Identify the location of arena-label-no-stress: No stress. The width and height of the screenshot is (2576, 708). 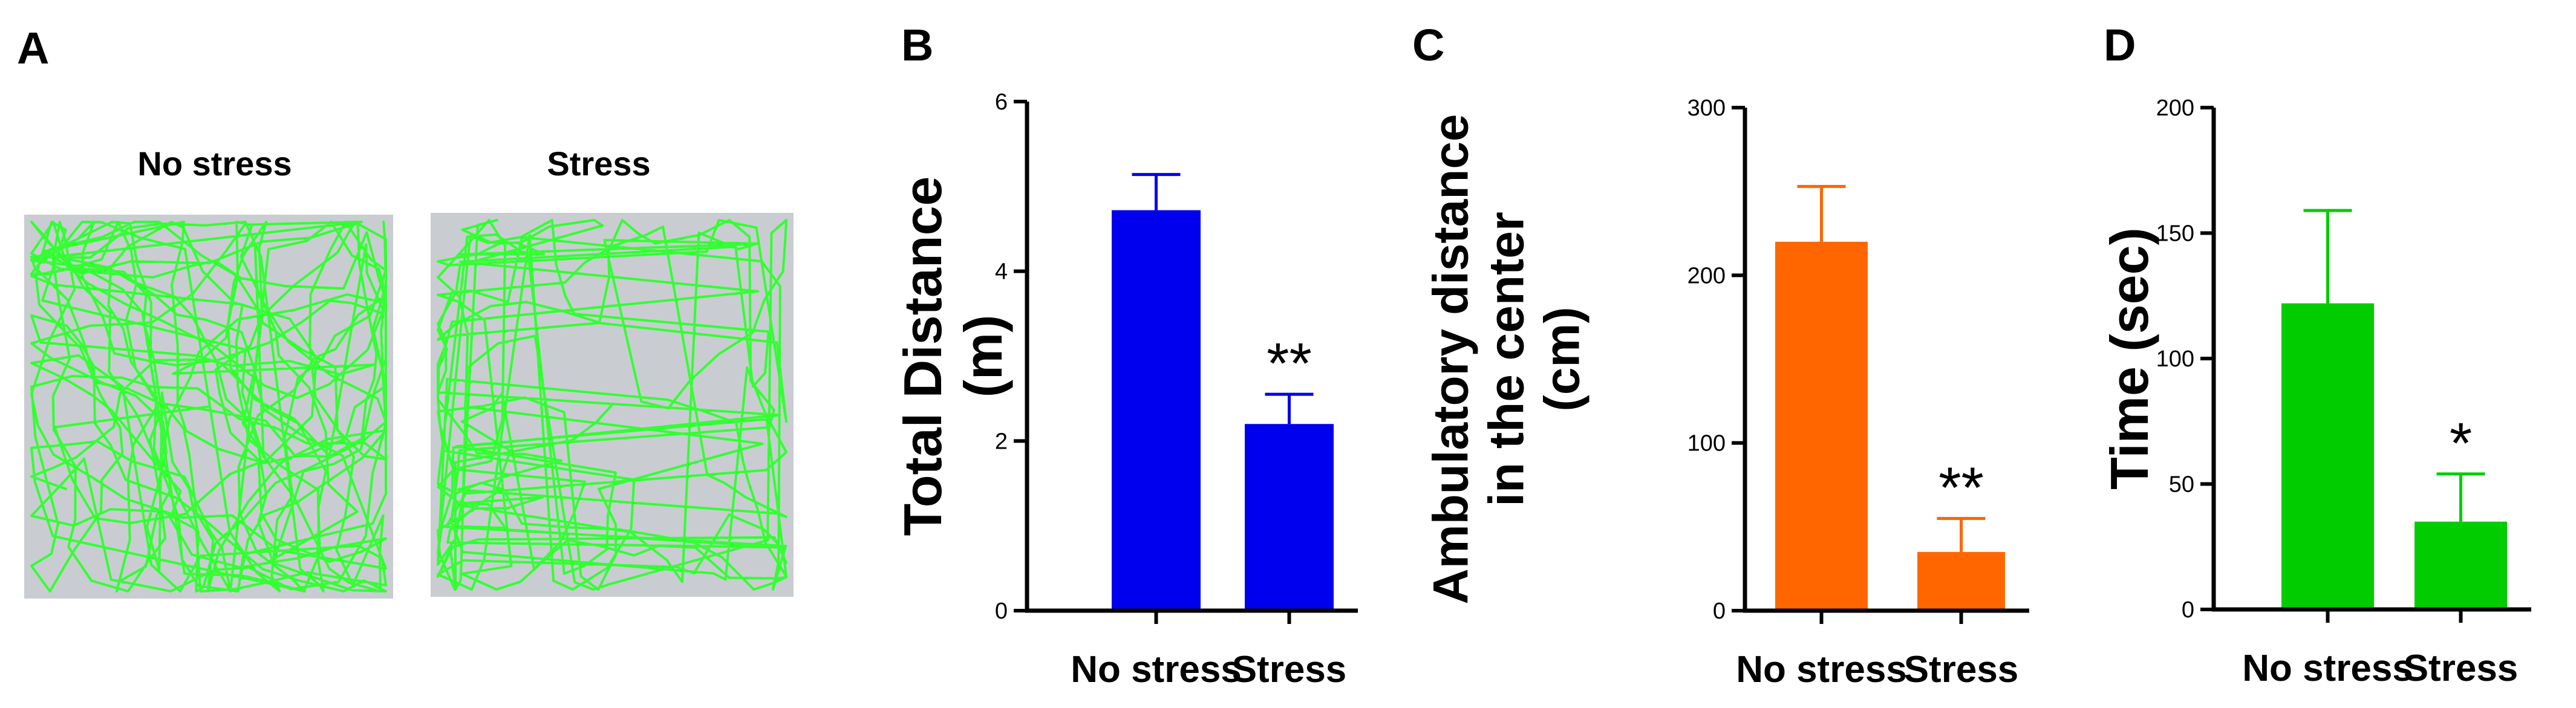
(214, 164).